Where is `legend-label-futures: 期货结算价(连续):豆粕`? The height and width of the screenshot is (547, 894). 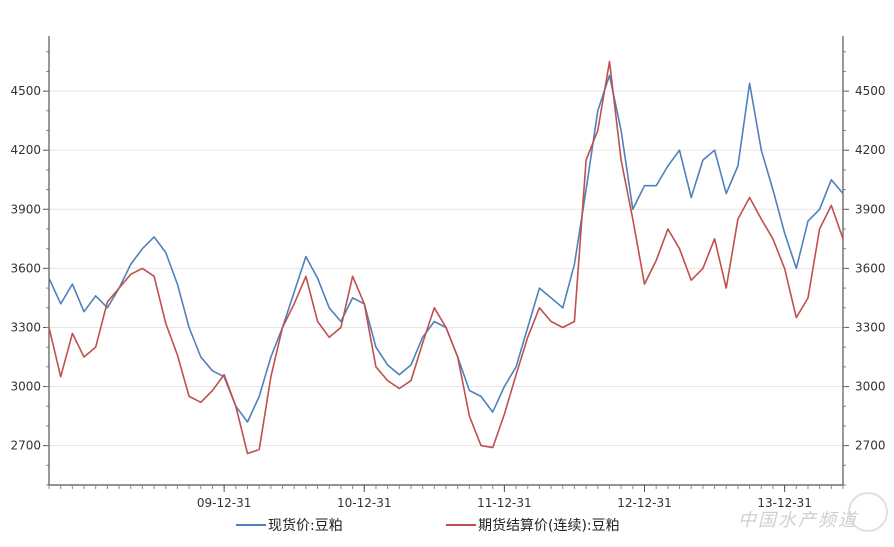 legend-label-futures: 期货结算价(连续):豆粕 is located at coordinates (549, 525).